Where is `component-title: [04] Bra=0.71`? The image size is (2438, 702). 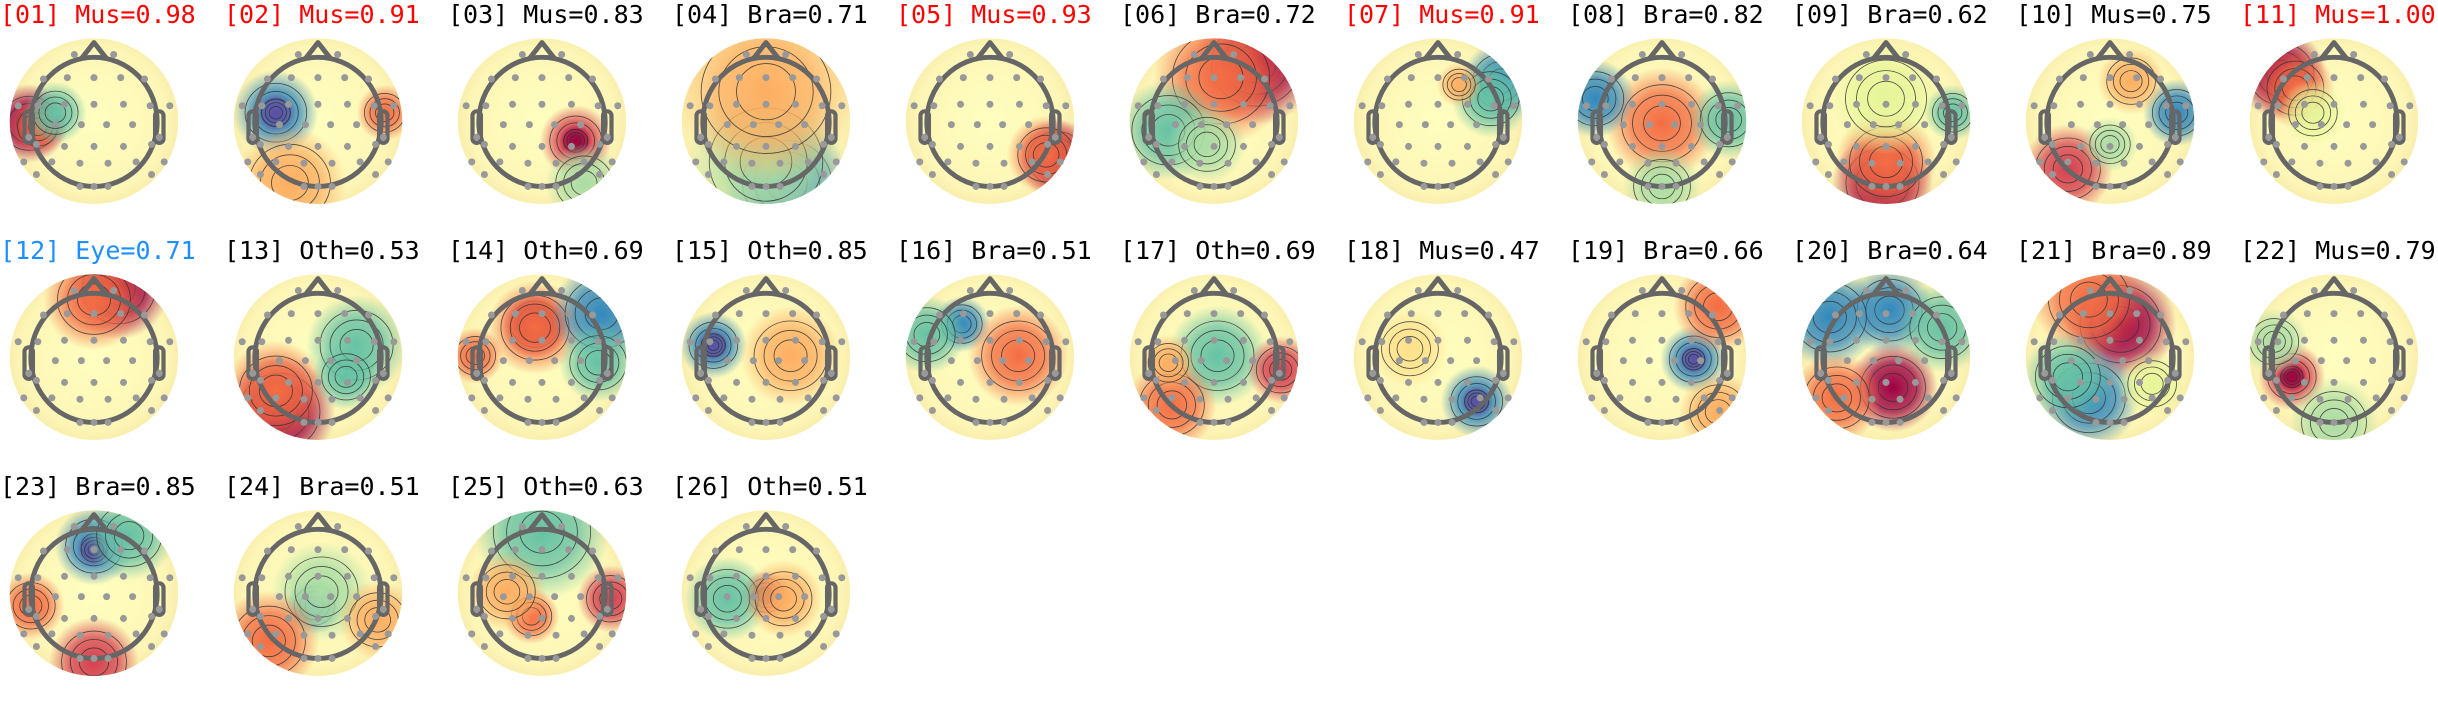 component-title: [04] Bra=0.71 is located at coordinates (770, 14).